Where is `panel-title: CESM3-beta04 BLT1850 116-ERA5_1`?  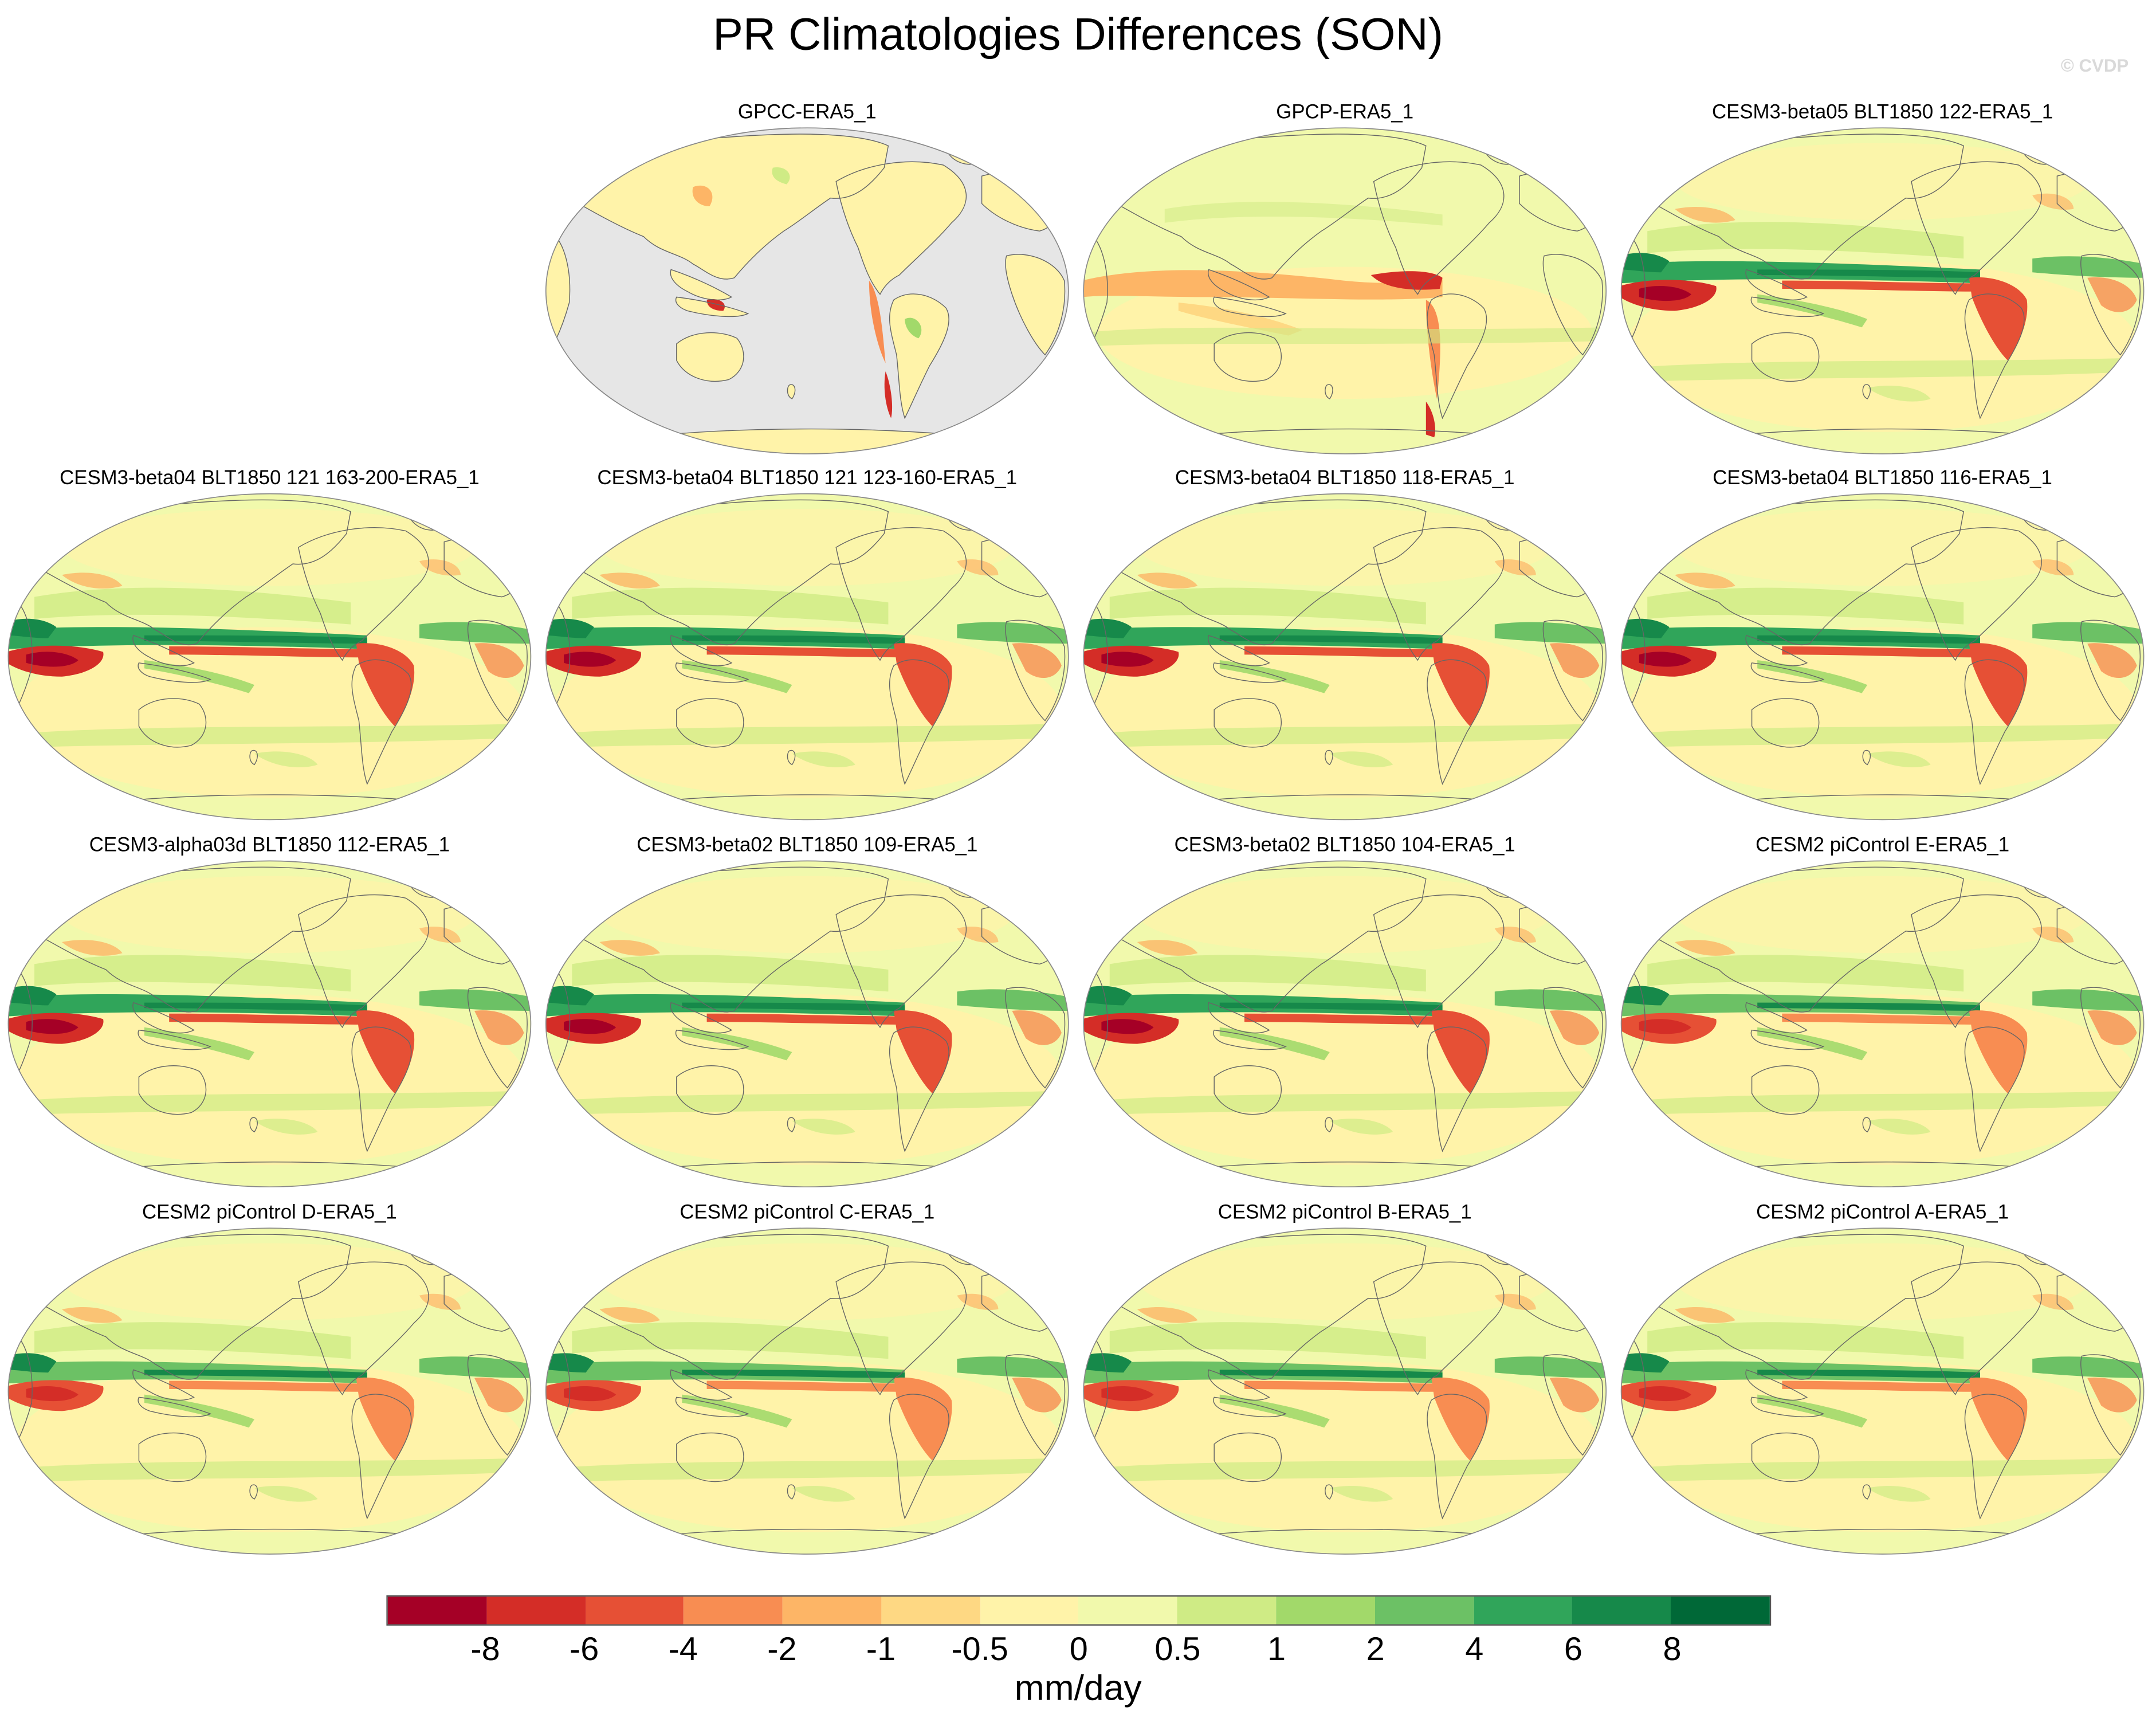 panel-title: CESM3-beta04 BLT1850 116-ERA5_1 is located at coordinates (1882, 479).